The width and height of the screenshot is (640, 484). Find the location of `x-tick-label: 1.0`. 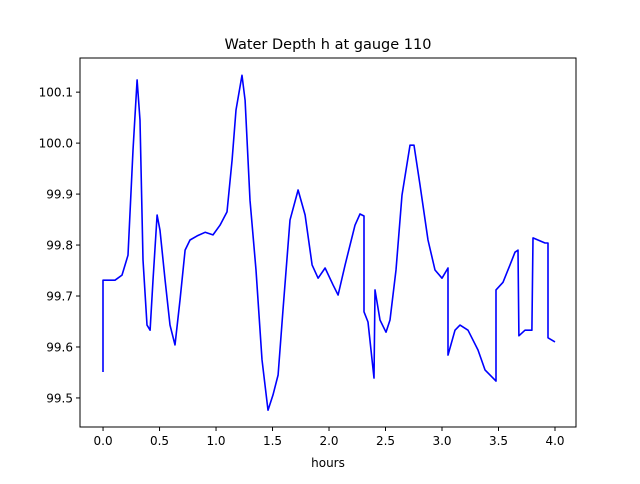

x-tick-label: 1.0 is located at coordinates (215, 441).